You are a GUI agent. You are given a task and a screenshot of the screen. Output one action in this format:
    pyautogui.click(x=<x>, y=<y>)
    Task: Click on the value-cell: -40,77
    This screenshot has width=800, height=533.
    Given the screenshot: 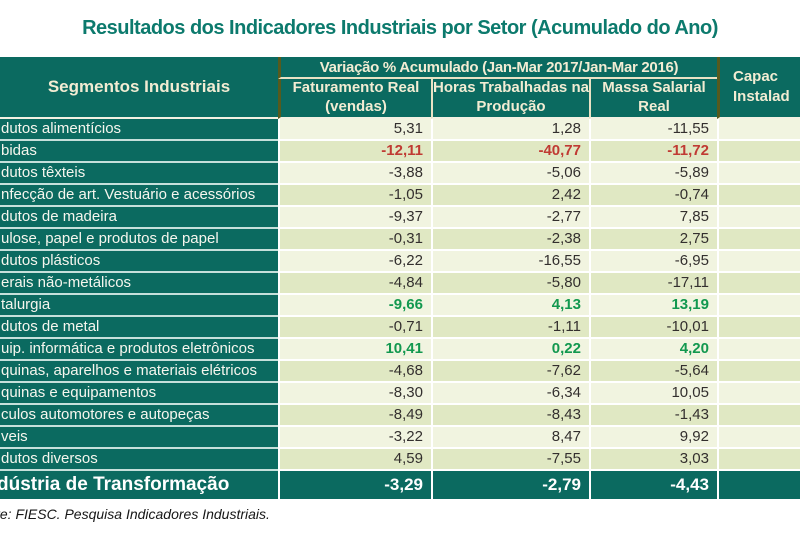 What is the action you would take?
    pyautogui.click(x=510, y=151)
    